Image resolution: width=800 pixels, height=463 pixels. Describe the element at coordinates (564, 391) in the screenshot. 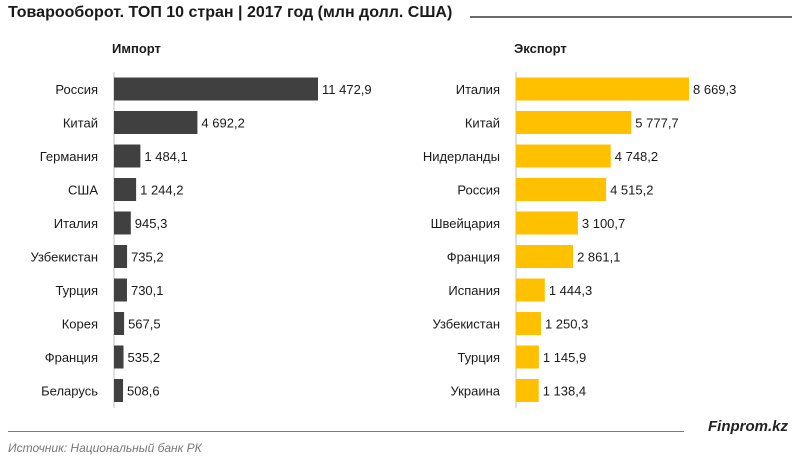

I see `export-value-label: 1 138,4` at that location.